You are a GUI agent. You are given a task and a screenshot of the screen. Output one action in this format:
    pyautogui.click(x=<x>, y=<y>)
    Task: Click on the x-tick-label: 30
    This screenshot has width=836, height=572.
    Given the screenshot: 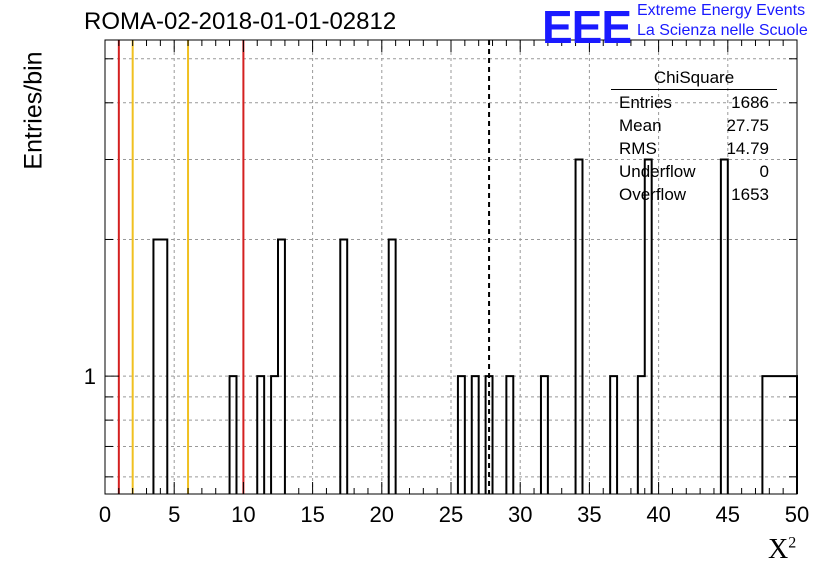 What is the action you would take?
    pyautogui.click(x=520, y=514)
    